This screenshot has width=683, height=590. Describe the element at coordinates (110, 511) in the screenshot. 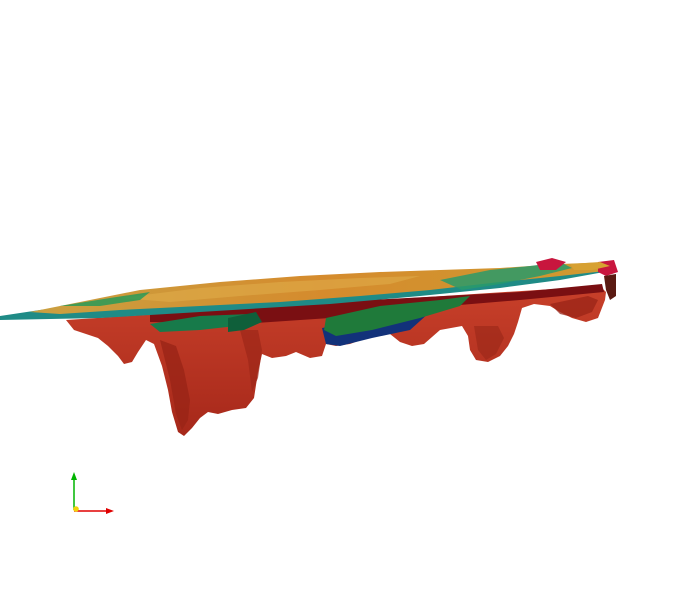

I see `x-axis-arrow-icon` at that location.